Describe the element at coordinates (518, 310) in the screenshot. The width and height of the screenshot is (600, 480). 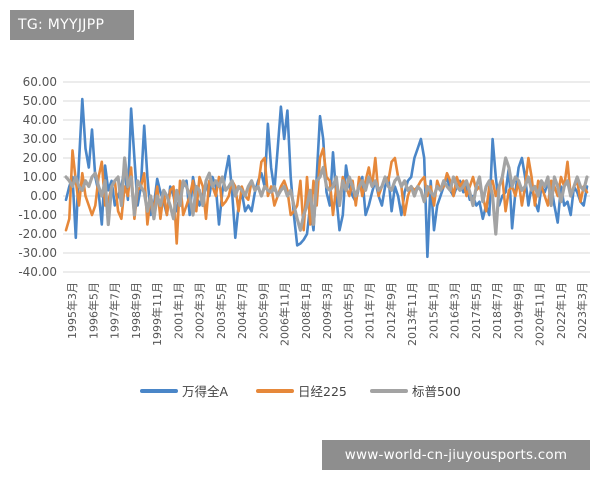
I see `x-tick-label: 2019年9月` at that location.